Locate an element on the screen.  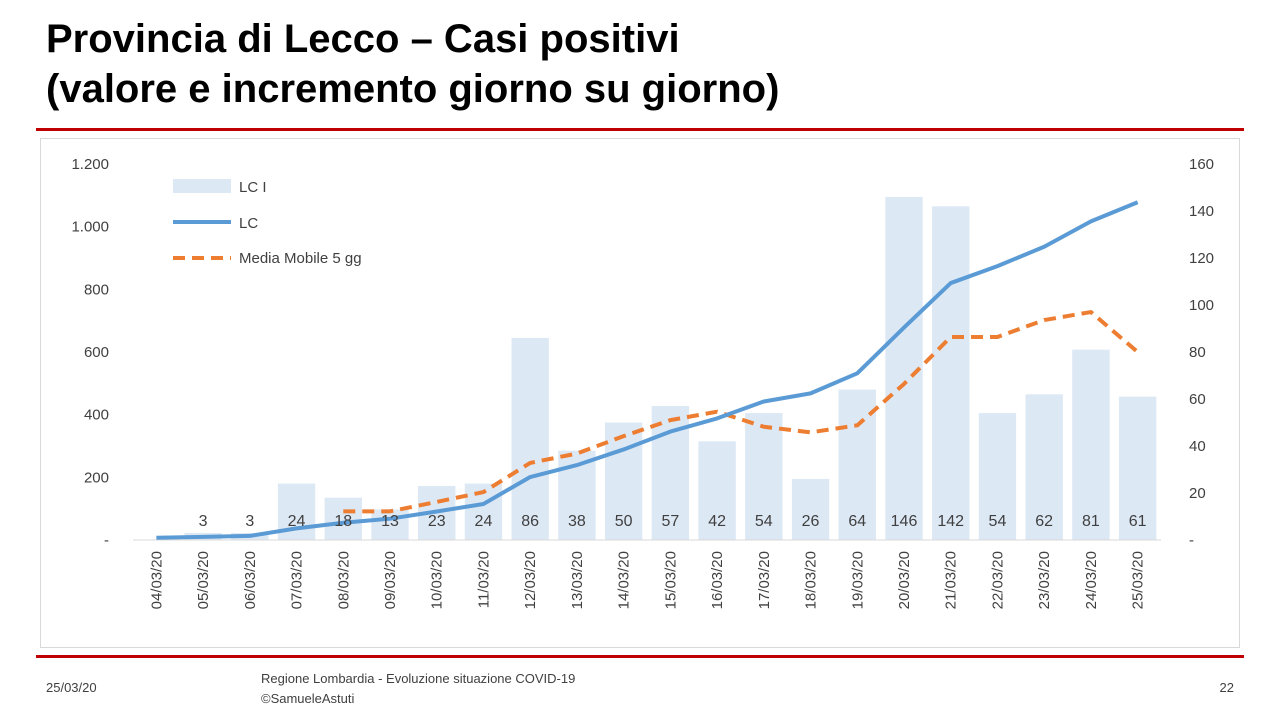
bar-data-label: 81 is located at coordinates (1091, 521).